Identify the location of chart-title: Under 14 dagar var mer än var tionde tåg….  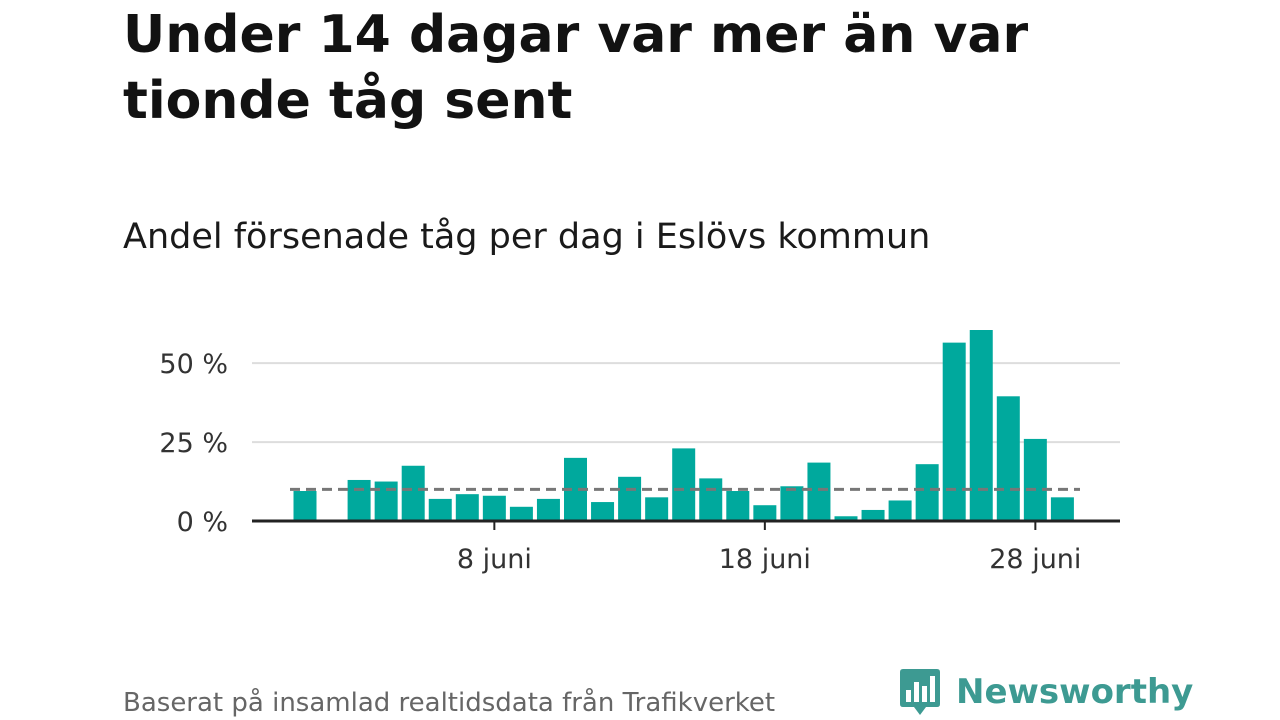
(576, 68).